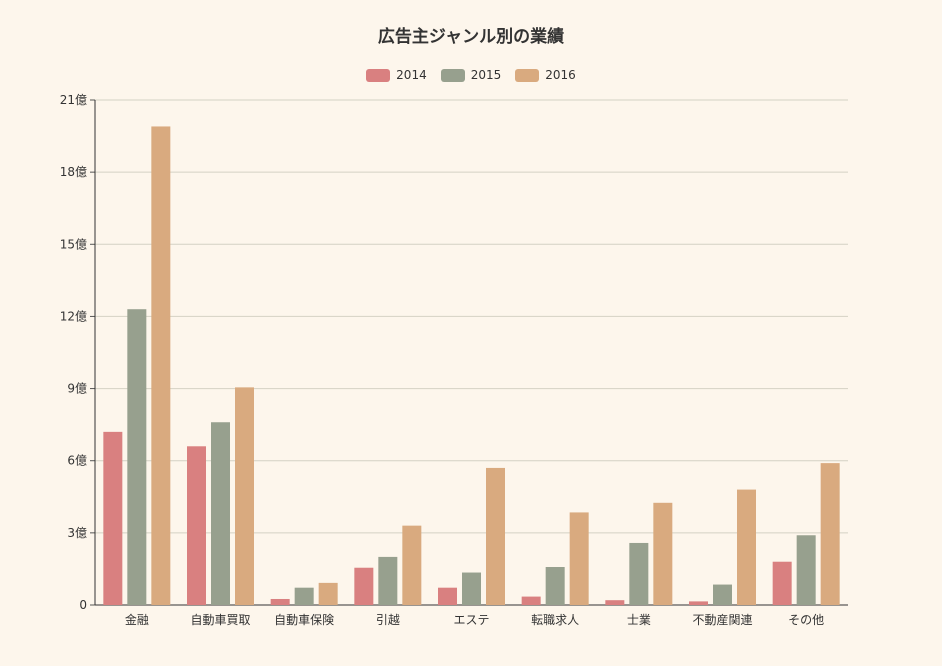  Describe the element at coordinates (722, 619) in the screenshot. I see `x-tick-label: 不動産関連` at that location.